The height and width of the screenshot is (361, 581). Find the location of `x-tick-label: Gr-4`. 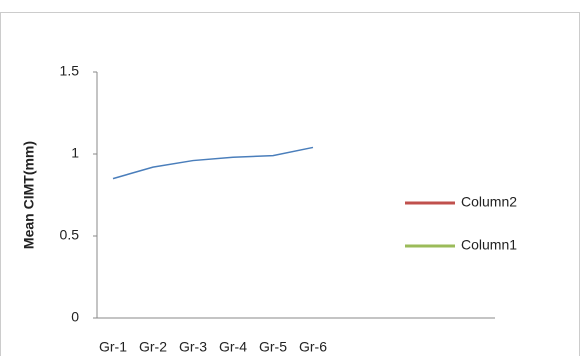

x-tick-label: Gr-4 is located at coordinates (233, 347).